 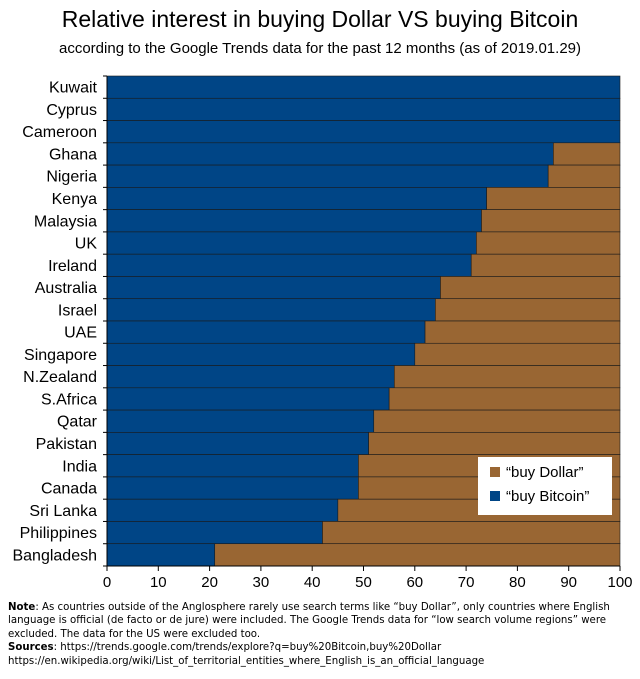 What do you see at coordinates (553, 198) in the screenshot?
I see `bar-dollar-kenya` at bounding box center [553, 198].